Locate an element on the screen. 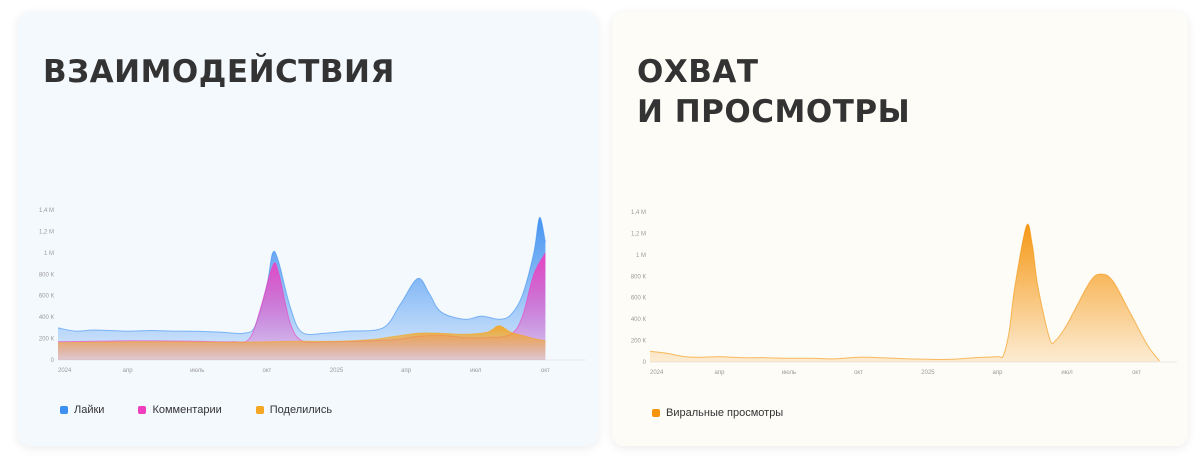  legend-item-likes: Лайки is located at coordinates (82, 410).